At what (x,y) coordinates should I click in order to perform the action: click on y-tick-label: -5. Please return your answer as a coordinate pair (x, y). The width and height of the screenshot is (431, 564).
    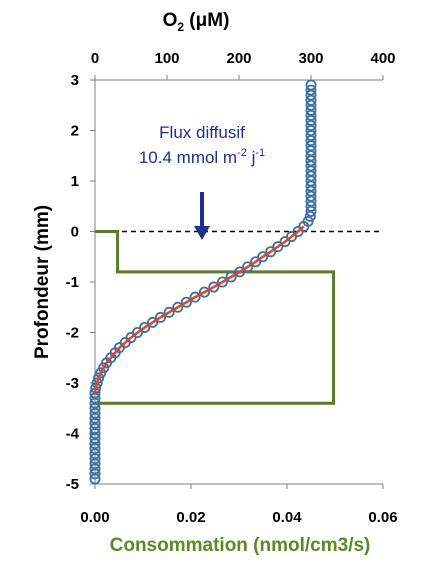
    Looking at the image, I should click on (72, 484).